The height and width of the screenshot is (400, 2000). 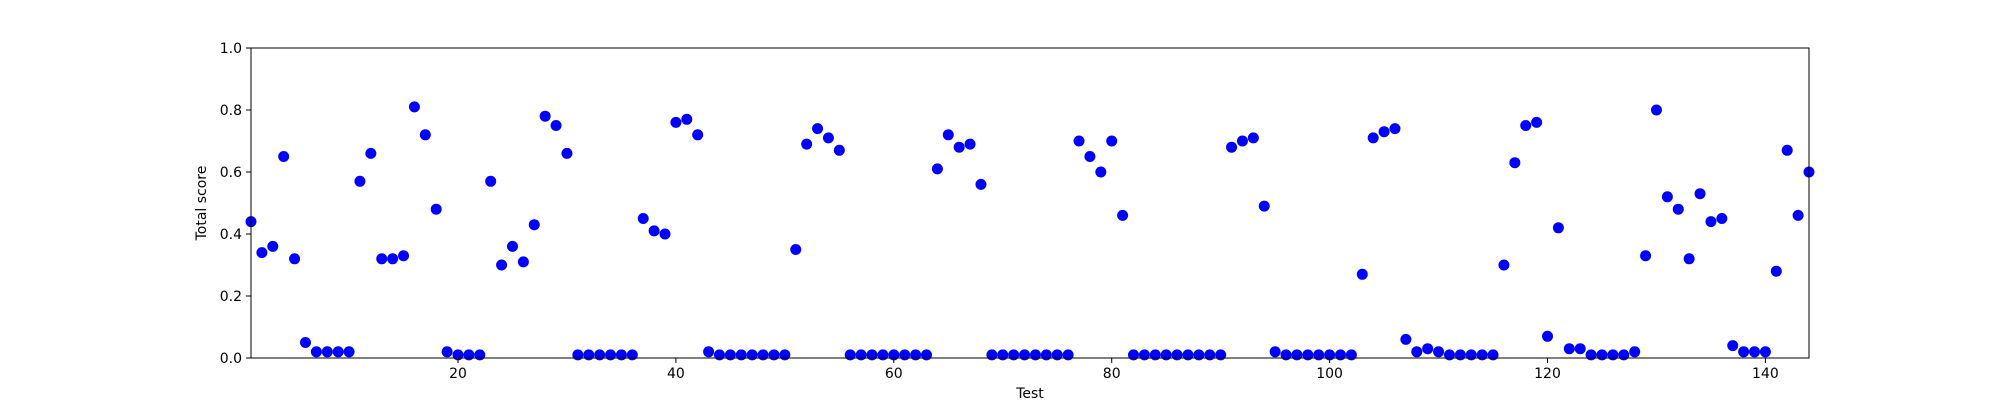 I want to click on x-tick-label: 20, so click(x=458, y=374).